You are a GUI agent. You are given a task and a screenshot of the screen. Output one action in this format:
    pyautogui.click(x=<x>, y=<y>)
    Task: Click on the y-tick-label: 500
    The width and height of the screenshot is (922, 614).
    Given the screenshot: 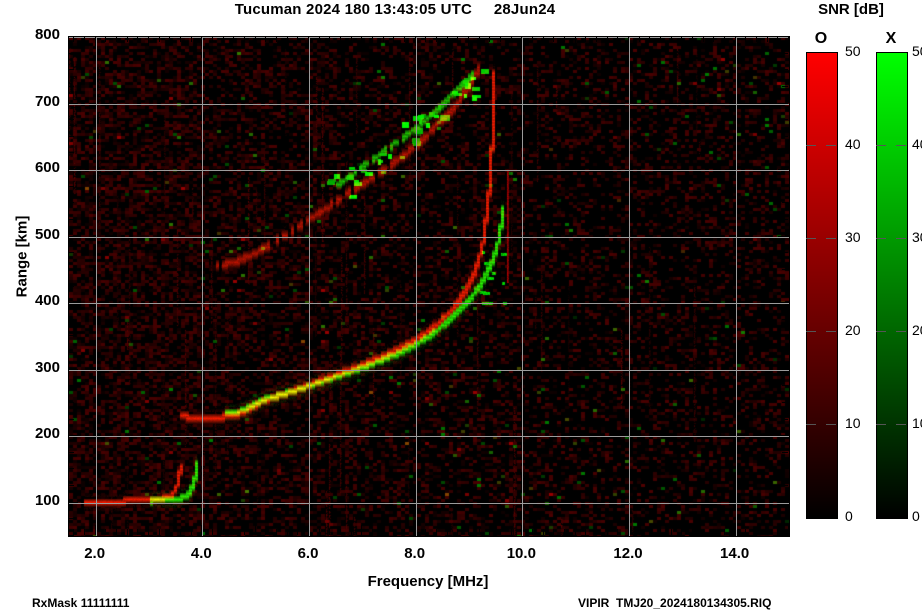 What is the action you would take?
    pyautogui.click(x=47, y=234)
    